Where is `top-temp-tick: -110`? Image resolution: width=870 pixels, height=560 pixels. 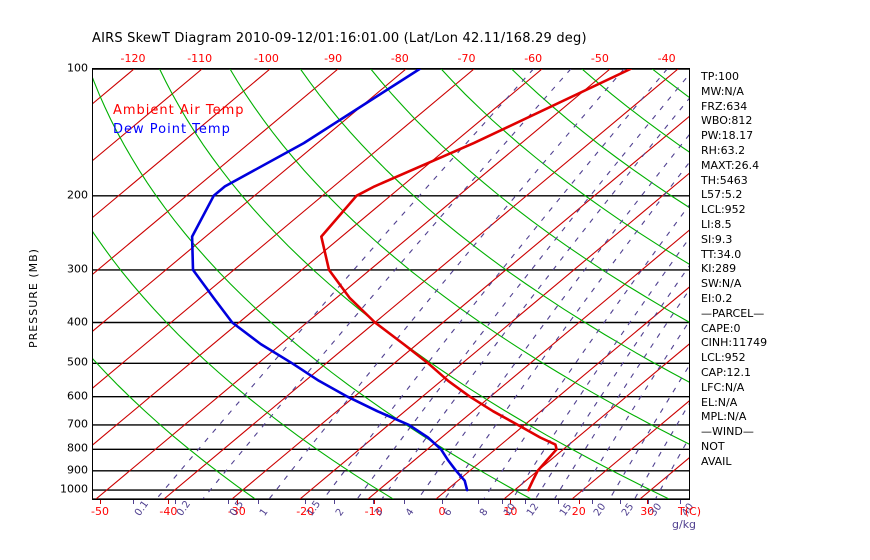
top-temp-tick: -110 is located at coordinates (200, 58).